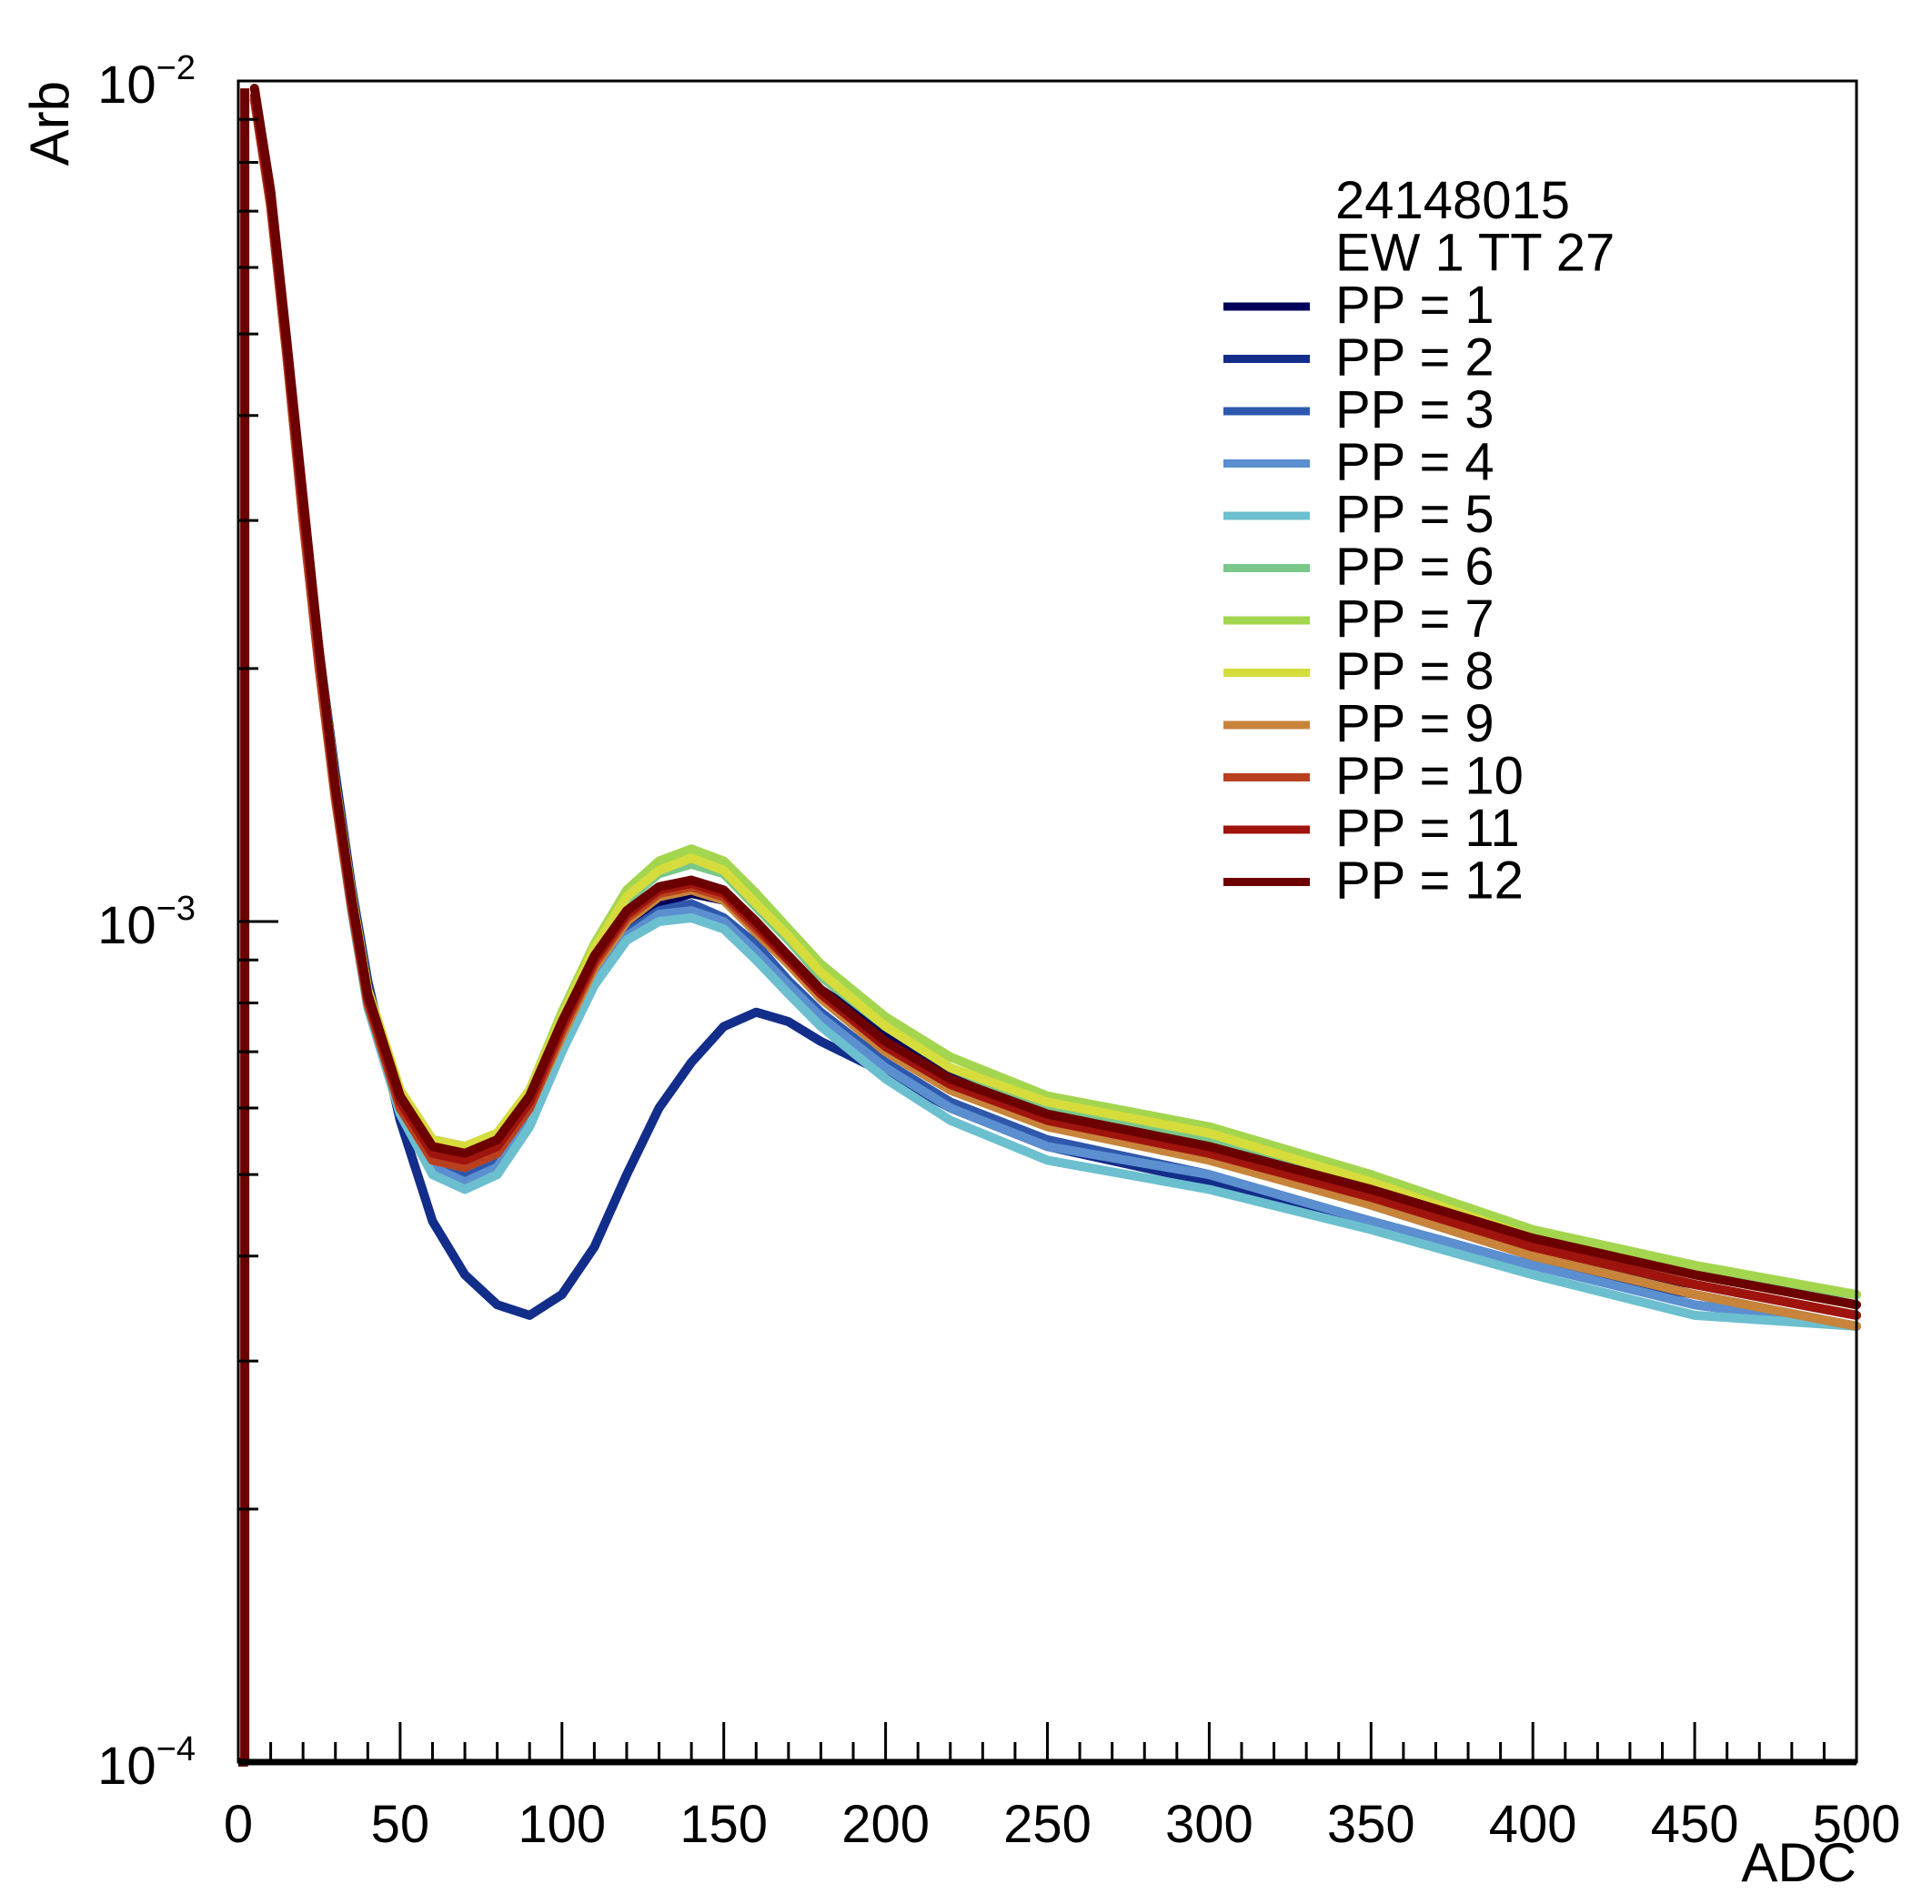 The image size is (1932, 1904). What do you see at coordinates (1414, 462) in the screenshot?
I see `legend-label-pp-4: PP = 4` at bounding box center [1414, 462].